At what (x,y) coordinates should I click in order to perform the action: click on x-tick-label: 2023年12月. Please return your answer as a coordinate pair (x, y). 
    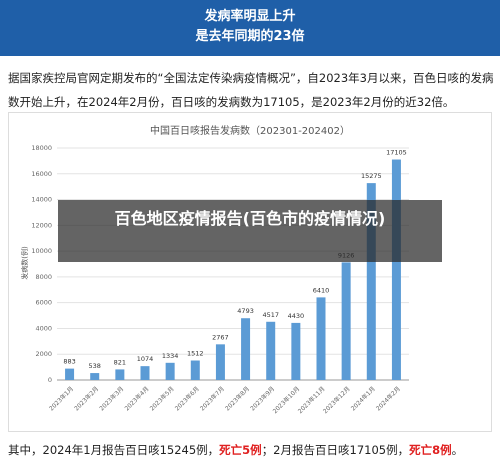
    Looking at the image, I should click on (336, 400).